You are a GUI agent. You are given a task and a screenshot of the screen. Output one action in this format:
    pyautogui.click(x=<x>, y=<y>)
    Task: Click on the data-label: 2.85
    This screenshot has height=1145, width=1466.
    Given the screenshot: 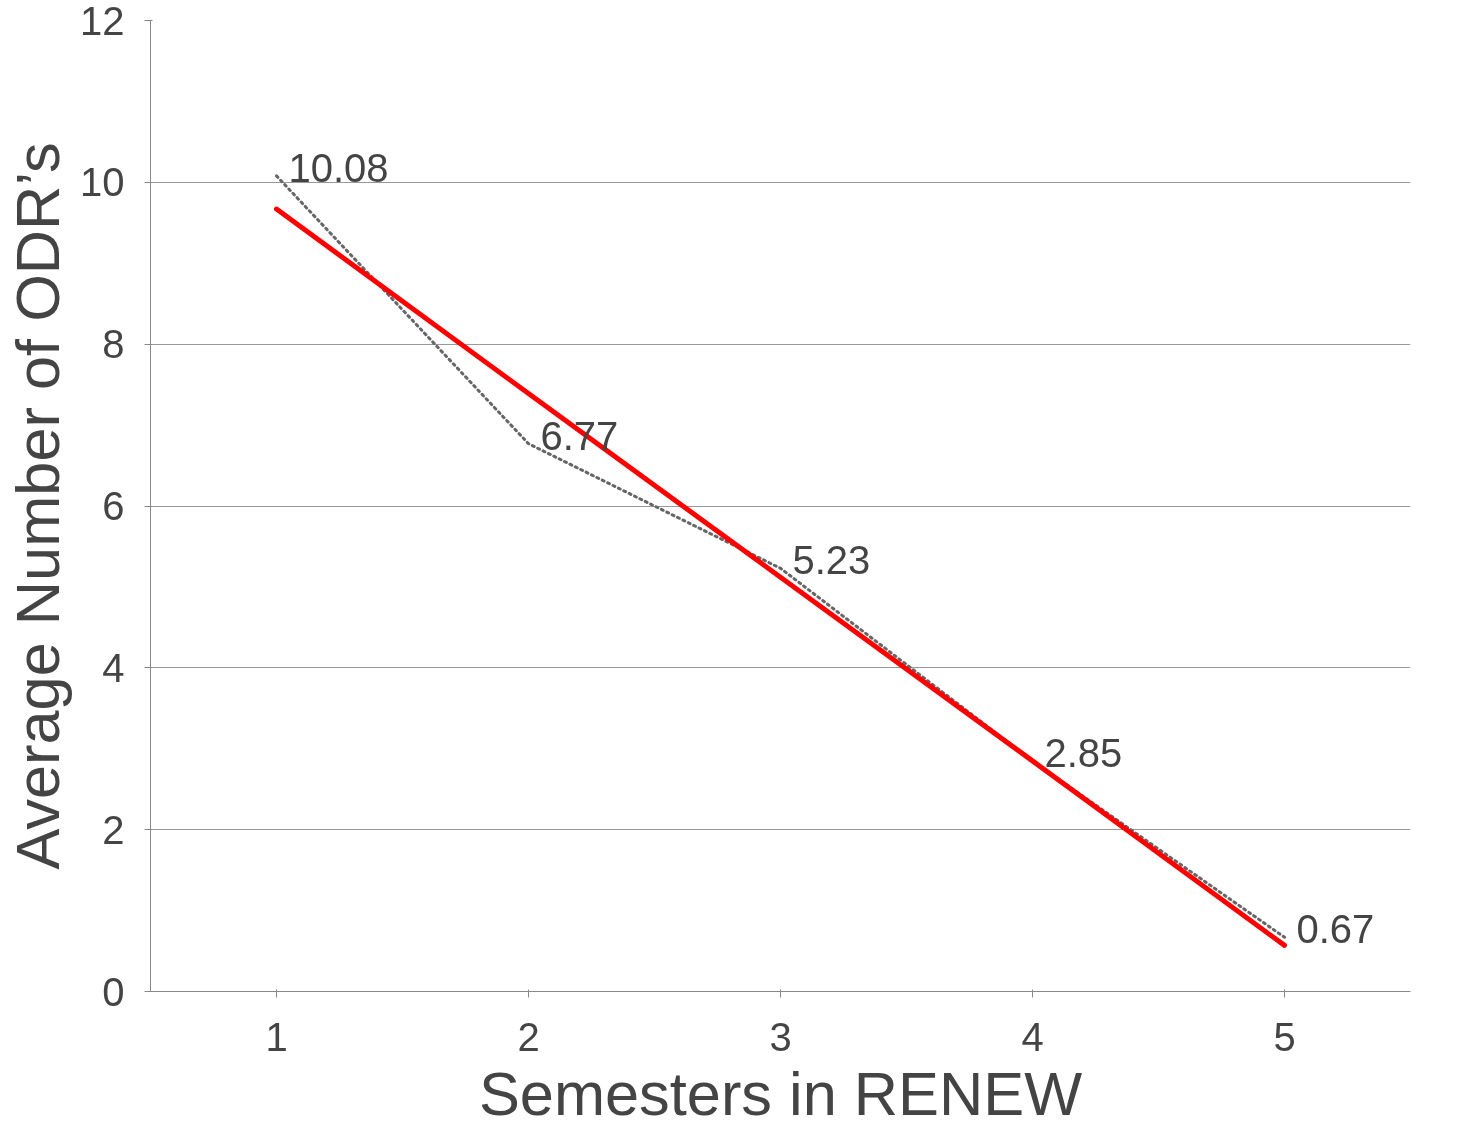 What is the action you would take?
    pyautogui.click(x=1083, y=752)
    